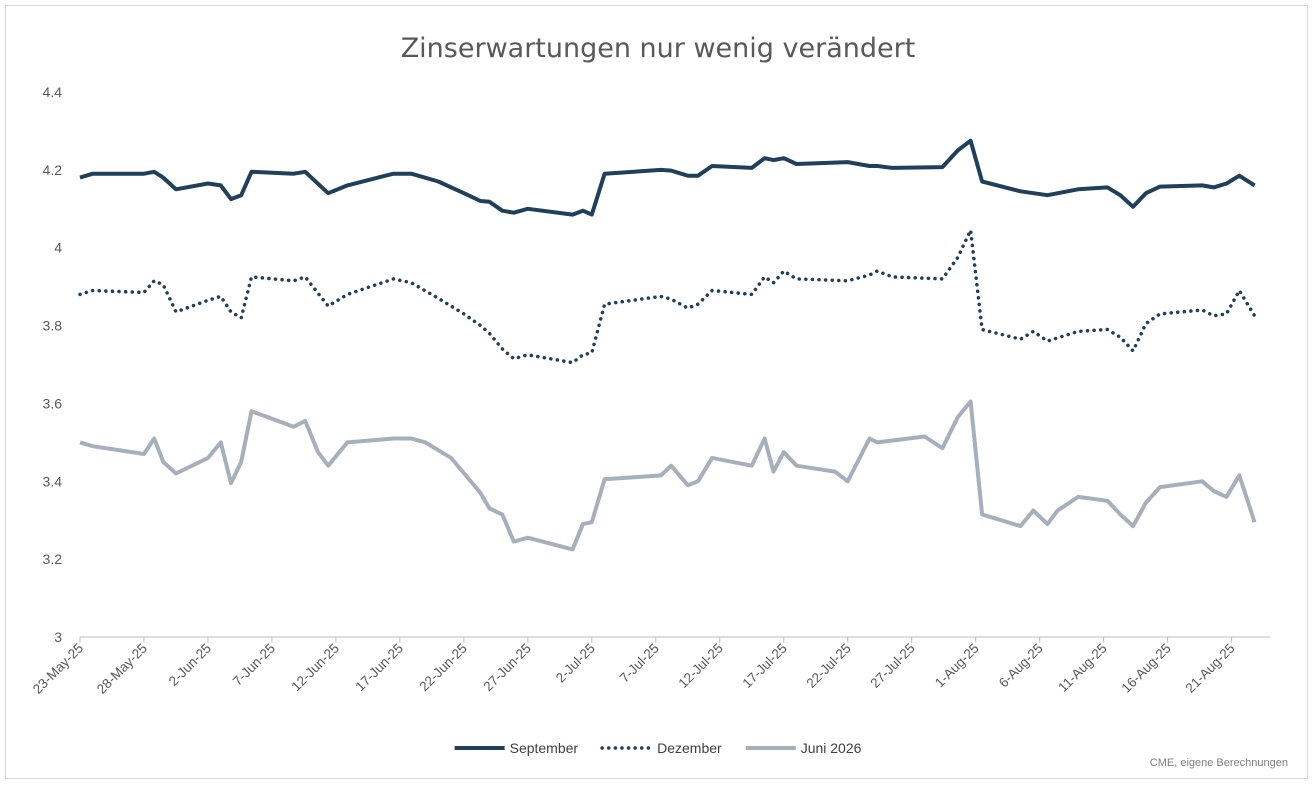 This screenshot has height=786, width=1316. I want to click on legend-item: Dezember, so click(661, 748).